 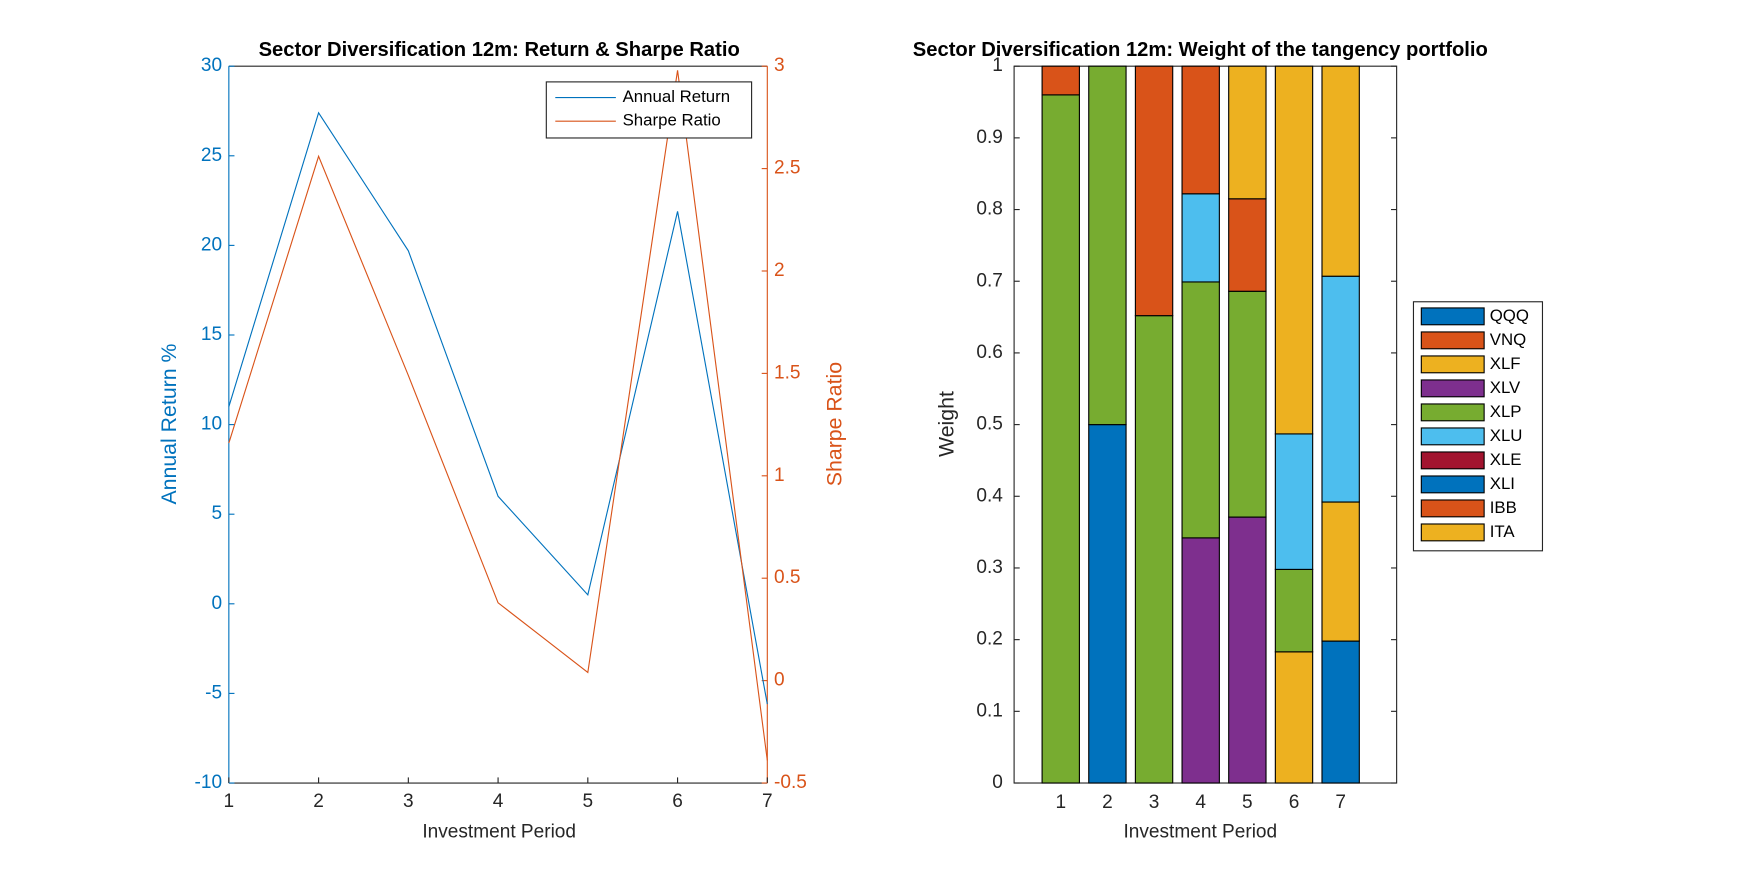 What do you see at coordinates (989, 495) in the screenshot?
I see `y-tick-label: 0.4` at bounding box center [989, 495].